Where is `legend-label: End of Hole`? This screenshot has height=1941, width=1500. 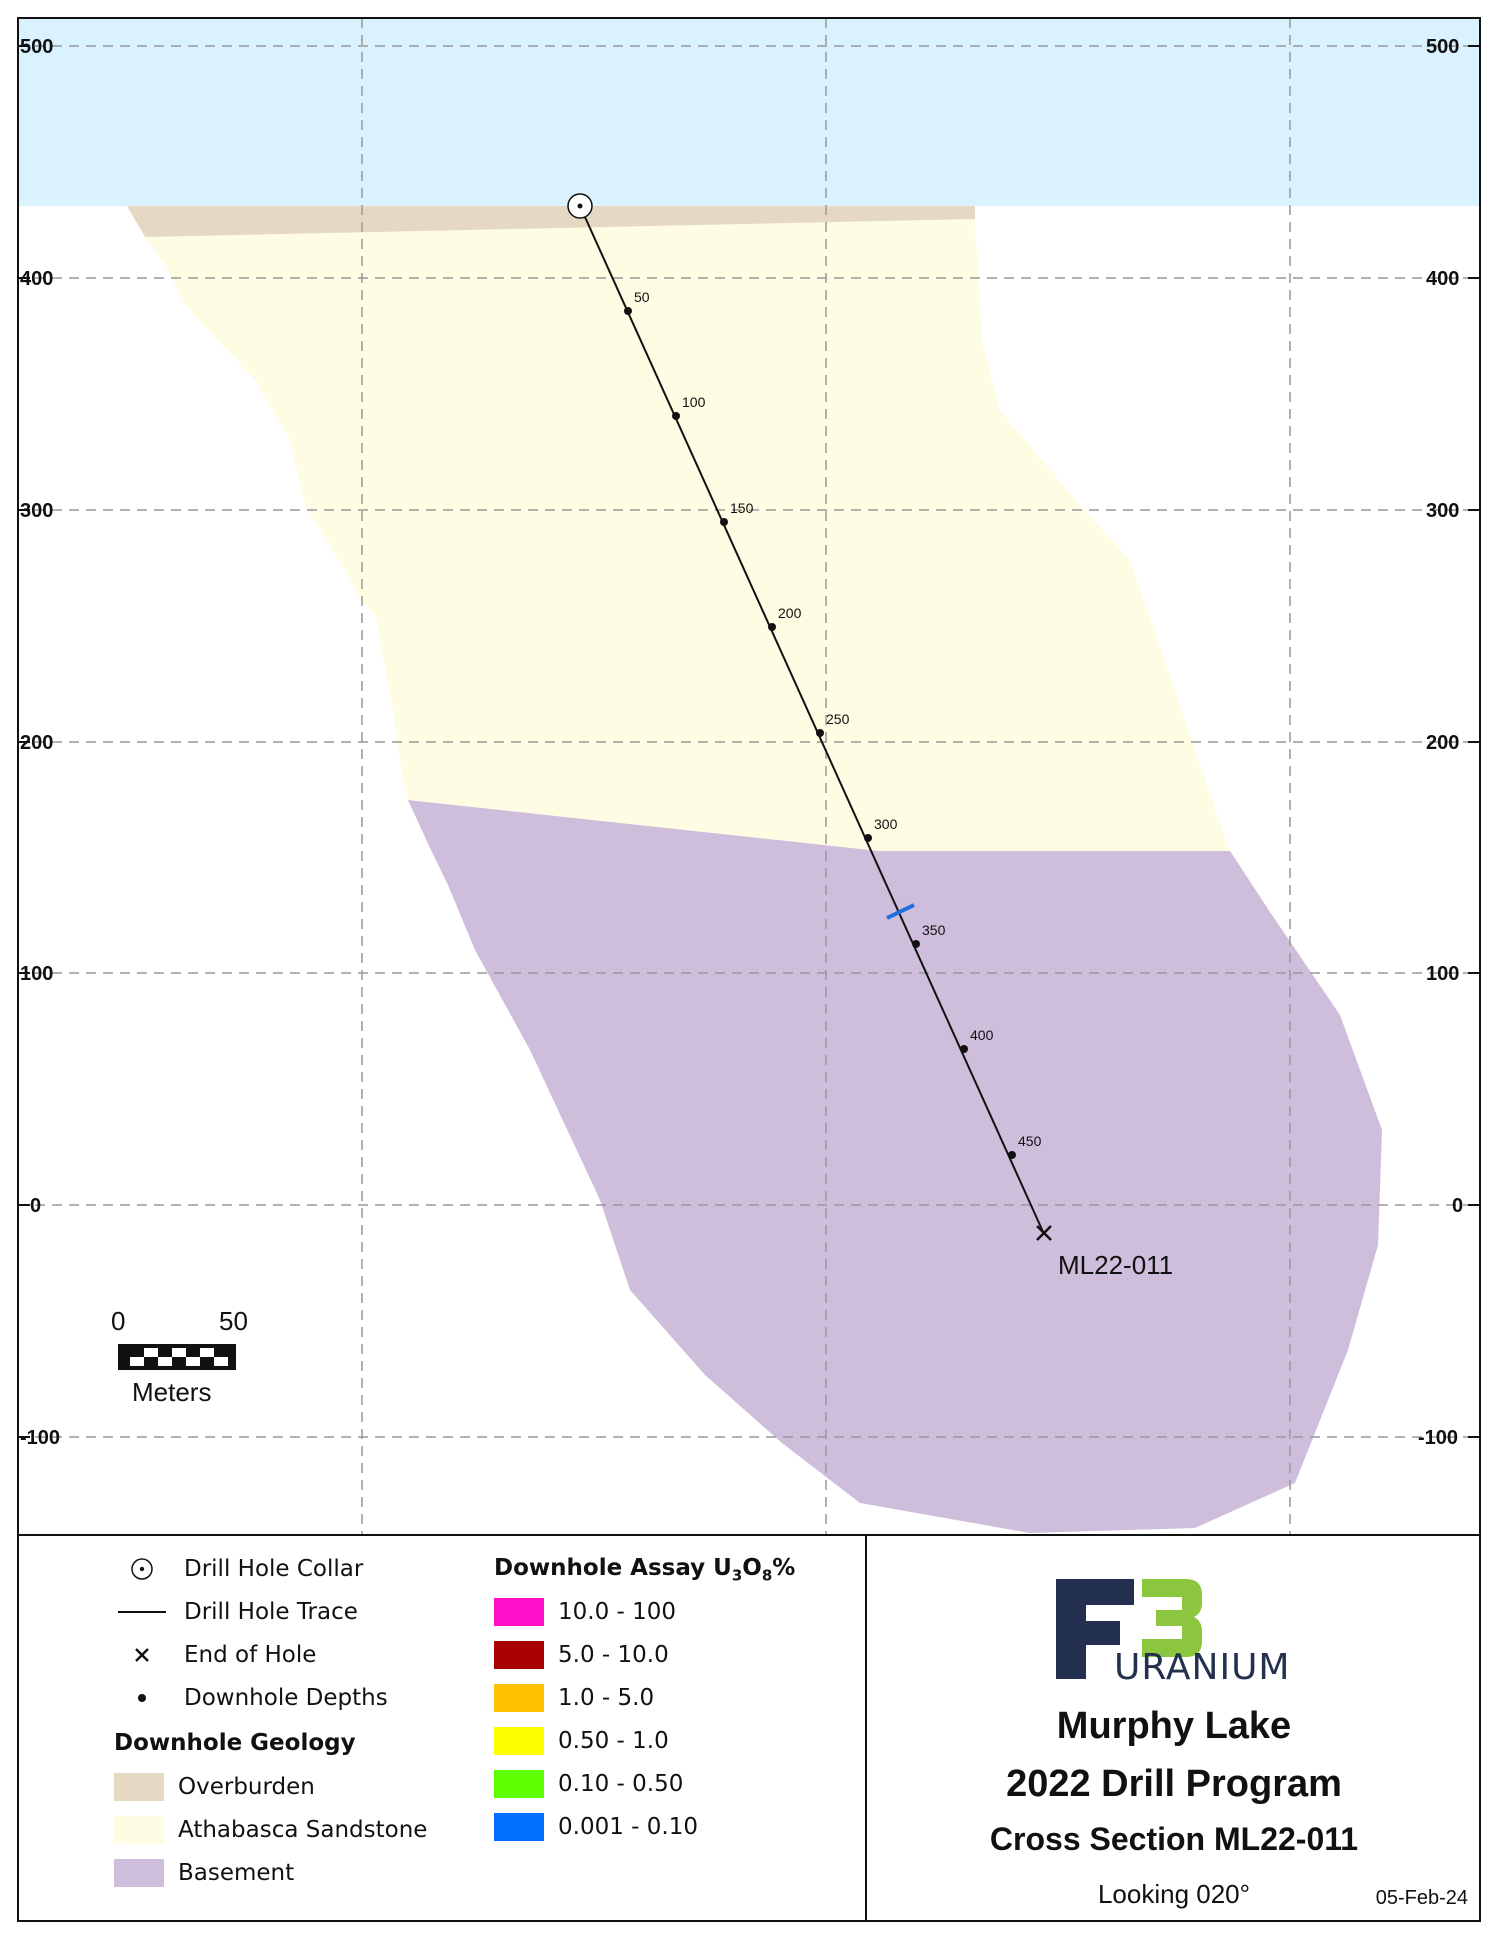 legend-label: End of Hole is located at coordinates (250, 1655).